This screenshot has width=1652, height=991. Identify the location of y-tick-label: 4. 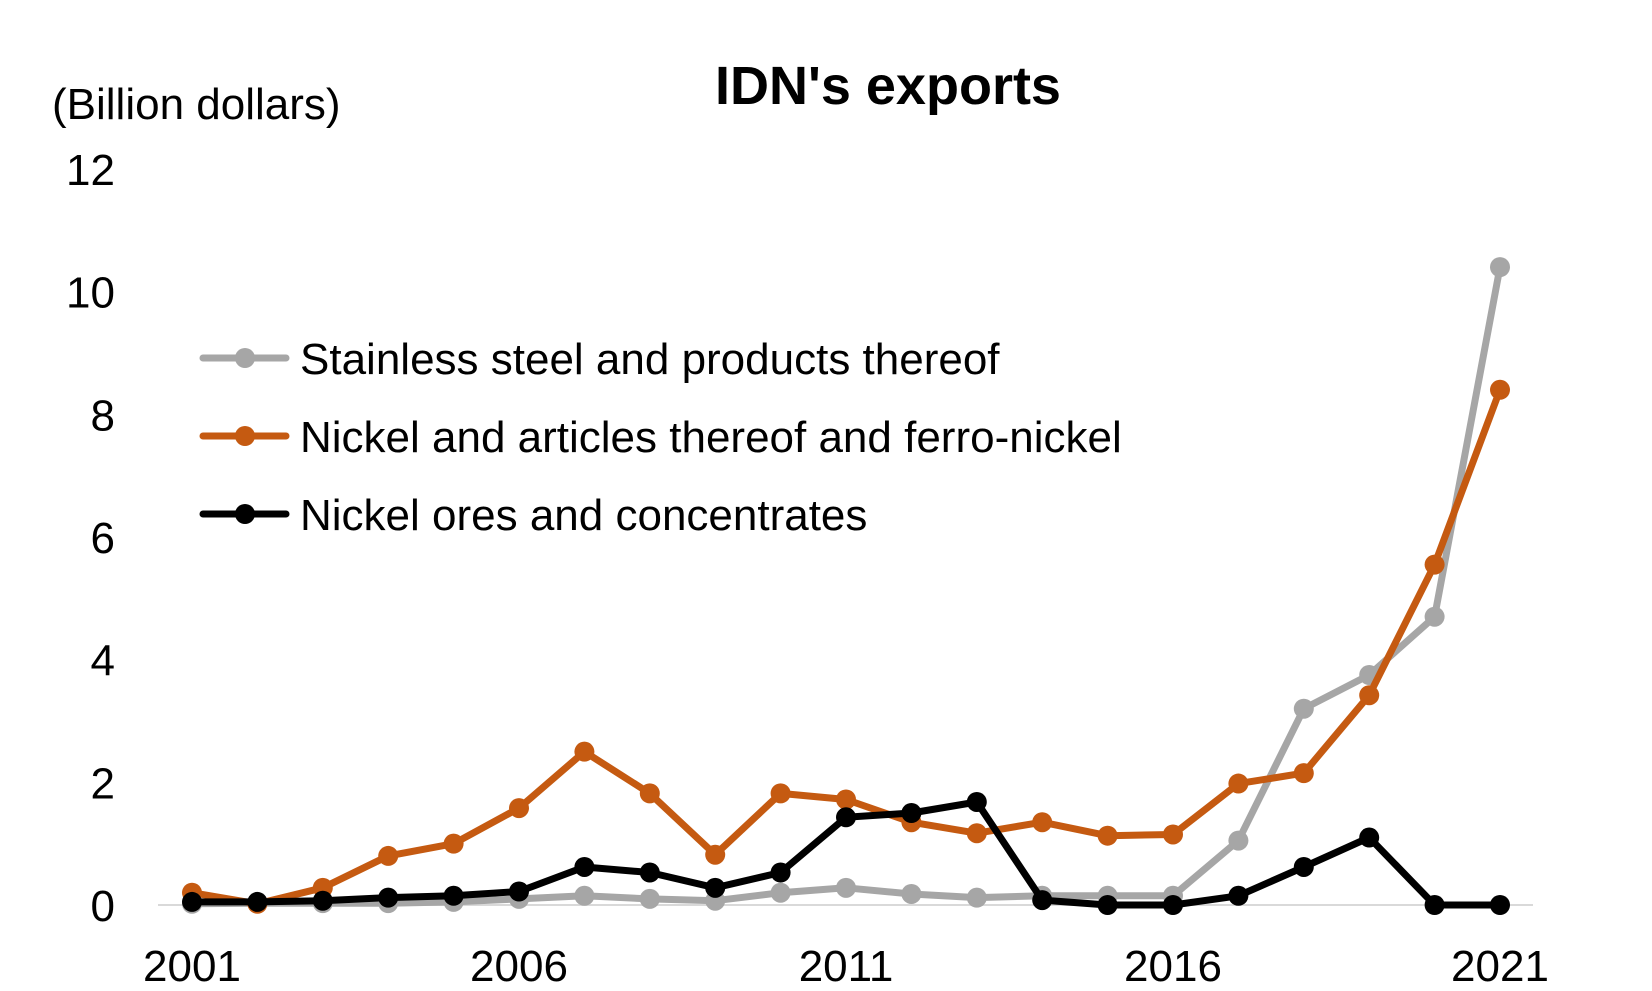
(103, 661).